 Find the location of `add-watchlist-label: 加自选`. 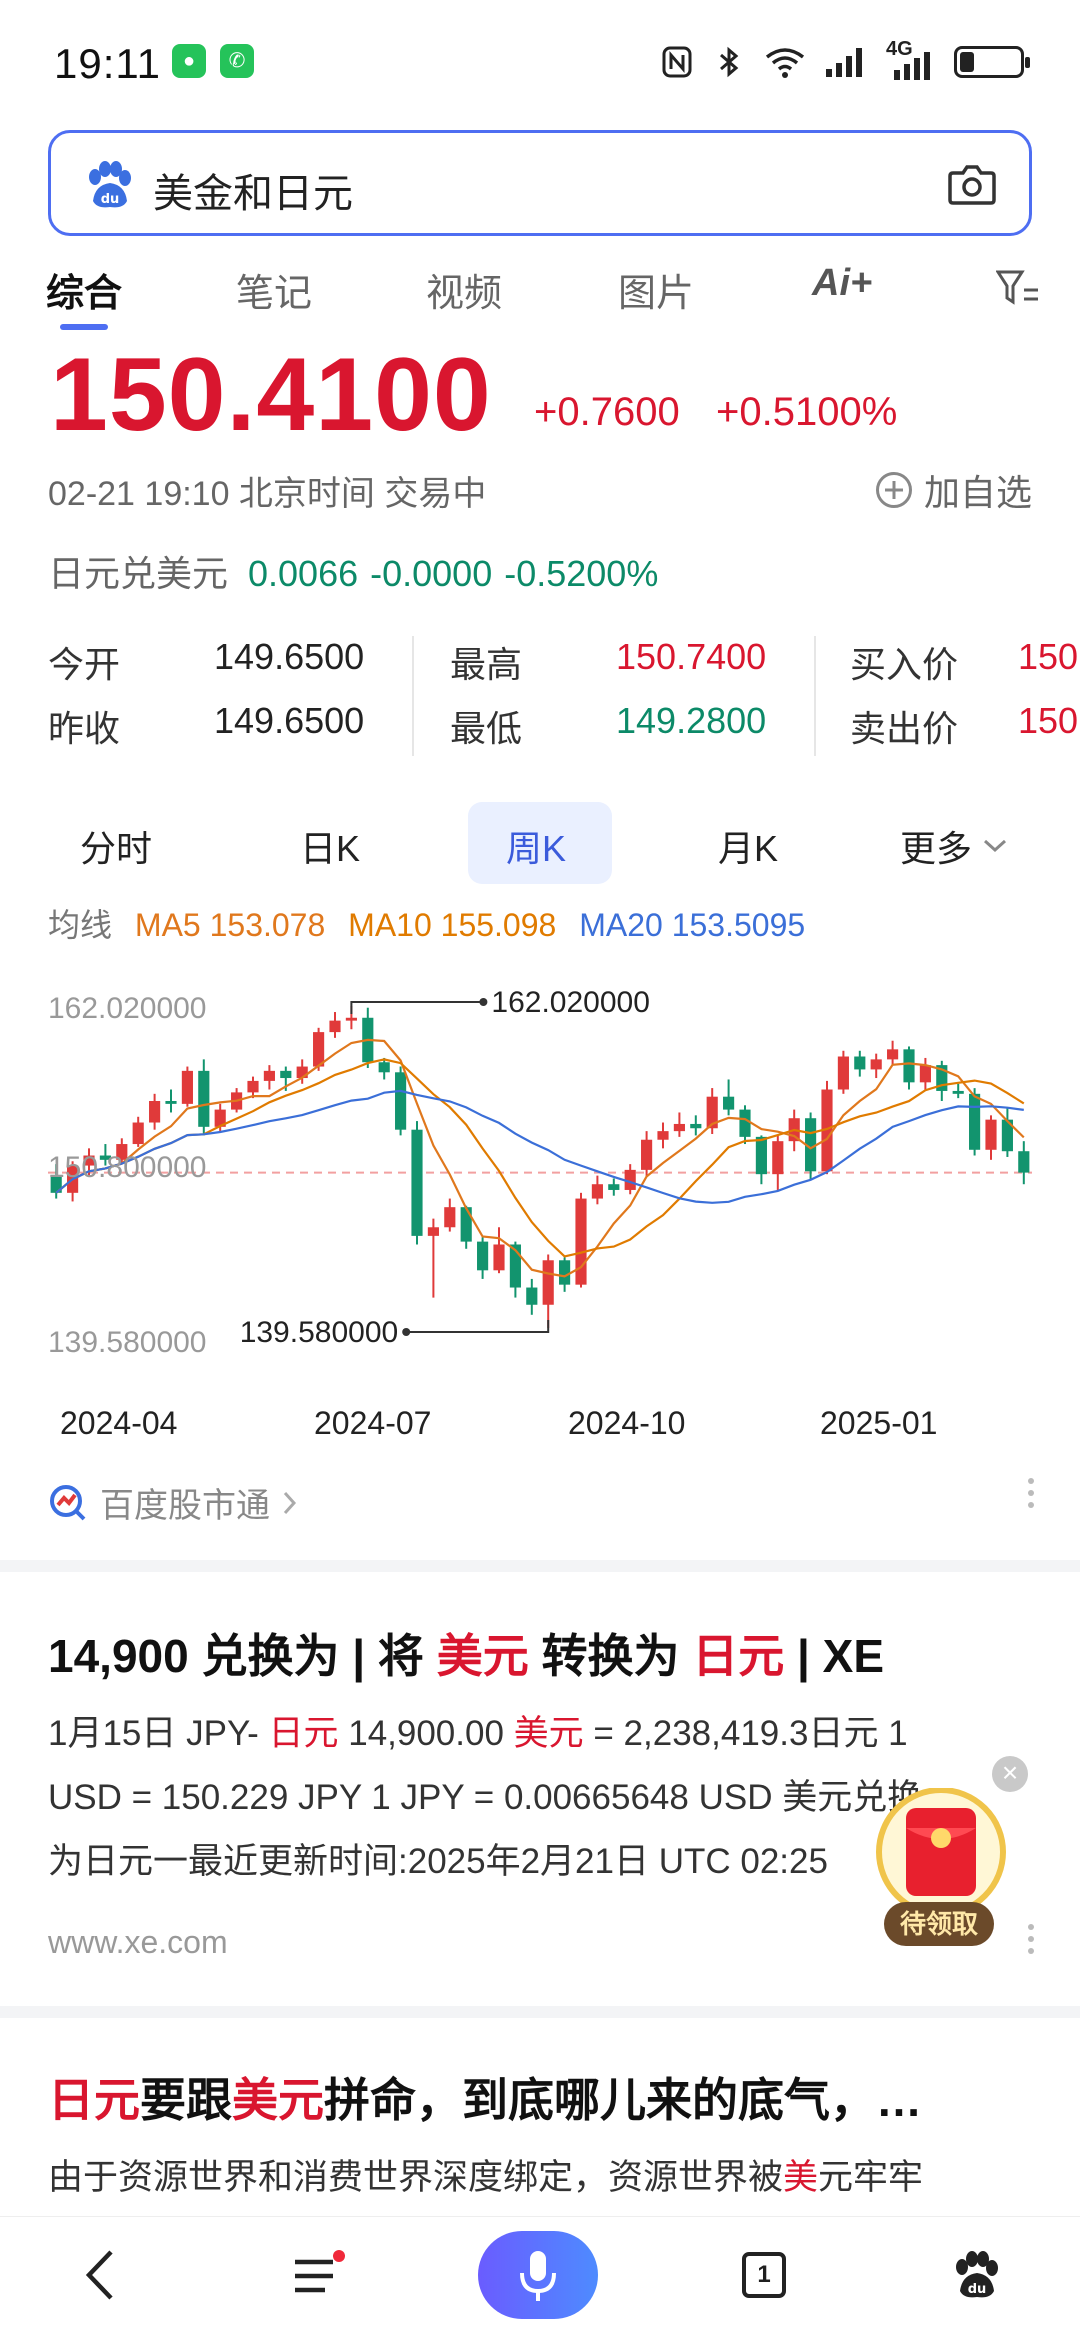

add-watchlist-label: 加自选 is located at coordinates (977, 492).